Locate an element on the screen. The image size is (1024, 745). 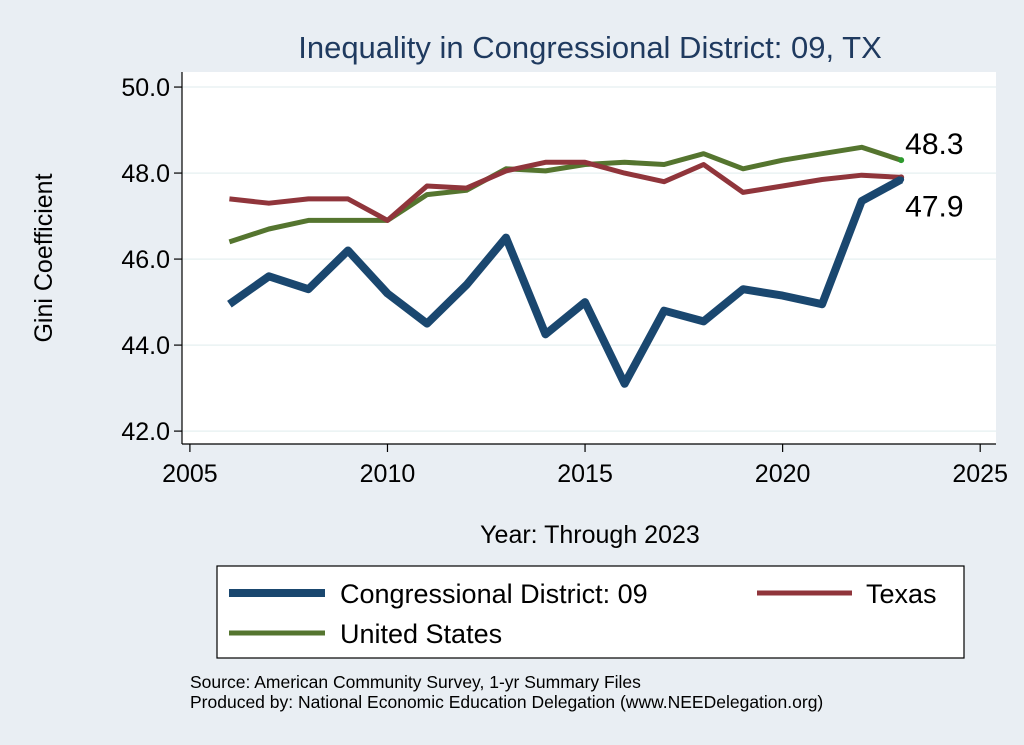
x-tick-label: 2015 is located at coordinates (585, 474).